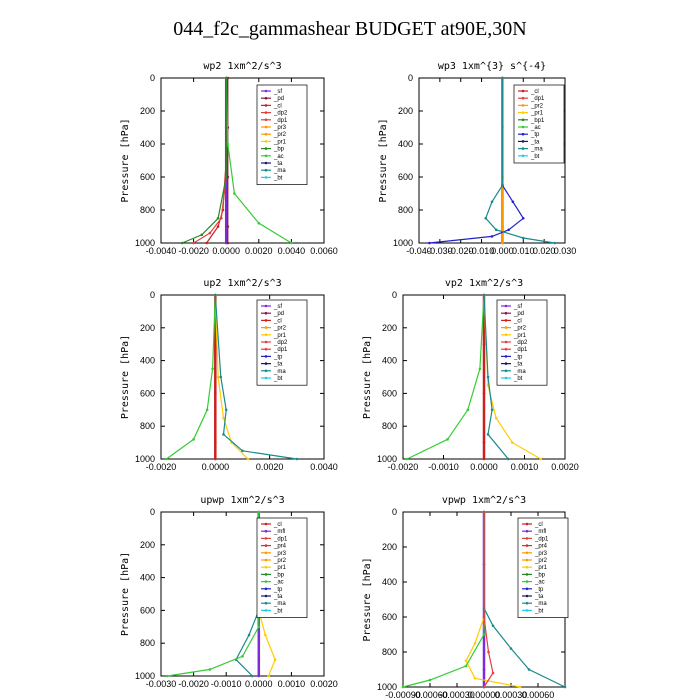 The height and width of the screenshot is (700, 700). I want to click on legend-entry: _cl, so click(277, 525).